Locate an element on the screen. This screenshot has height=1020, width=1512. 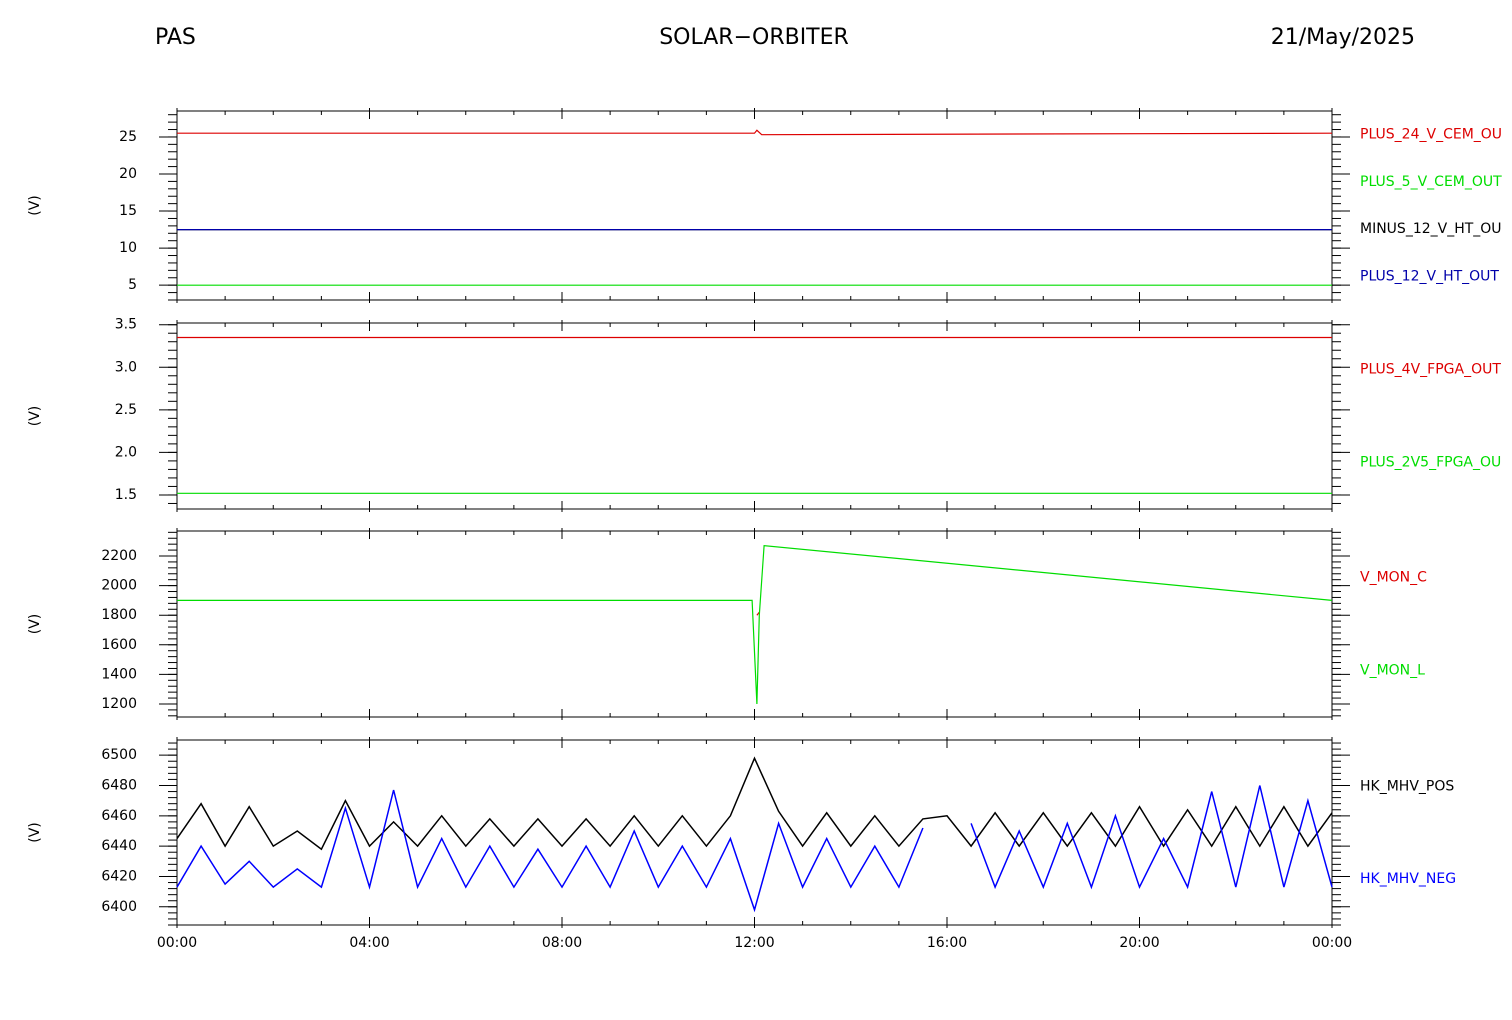
legend-label: V_MON_C is located at coordinates (1393, 578).